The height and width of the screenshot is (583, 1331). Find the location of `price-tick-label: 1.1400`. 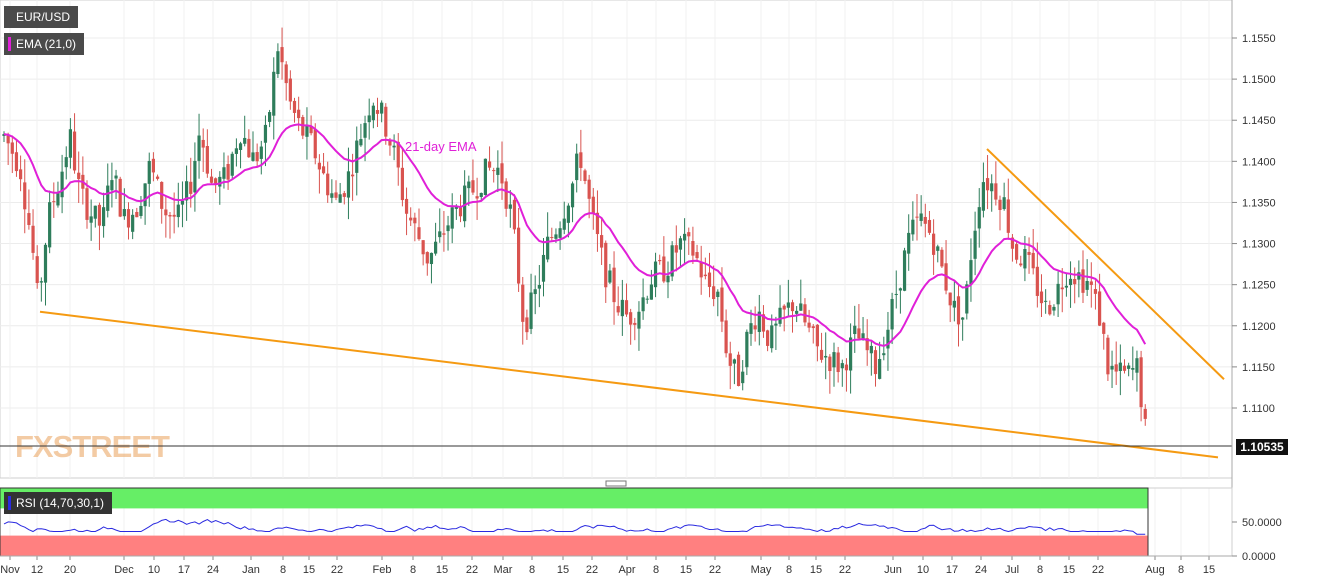

price-tick-label: 1.1400 is located at coordinates (1259, 162).